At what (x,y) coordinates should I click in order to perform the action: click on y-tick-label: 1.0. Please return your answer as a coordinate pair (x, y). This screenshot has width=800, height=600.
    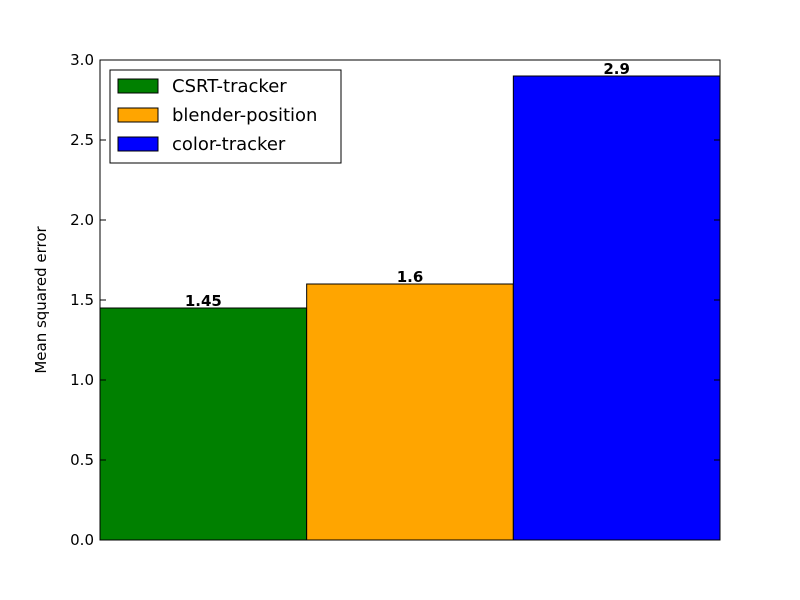
    Looking at the image, I should click on (82, 380).